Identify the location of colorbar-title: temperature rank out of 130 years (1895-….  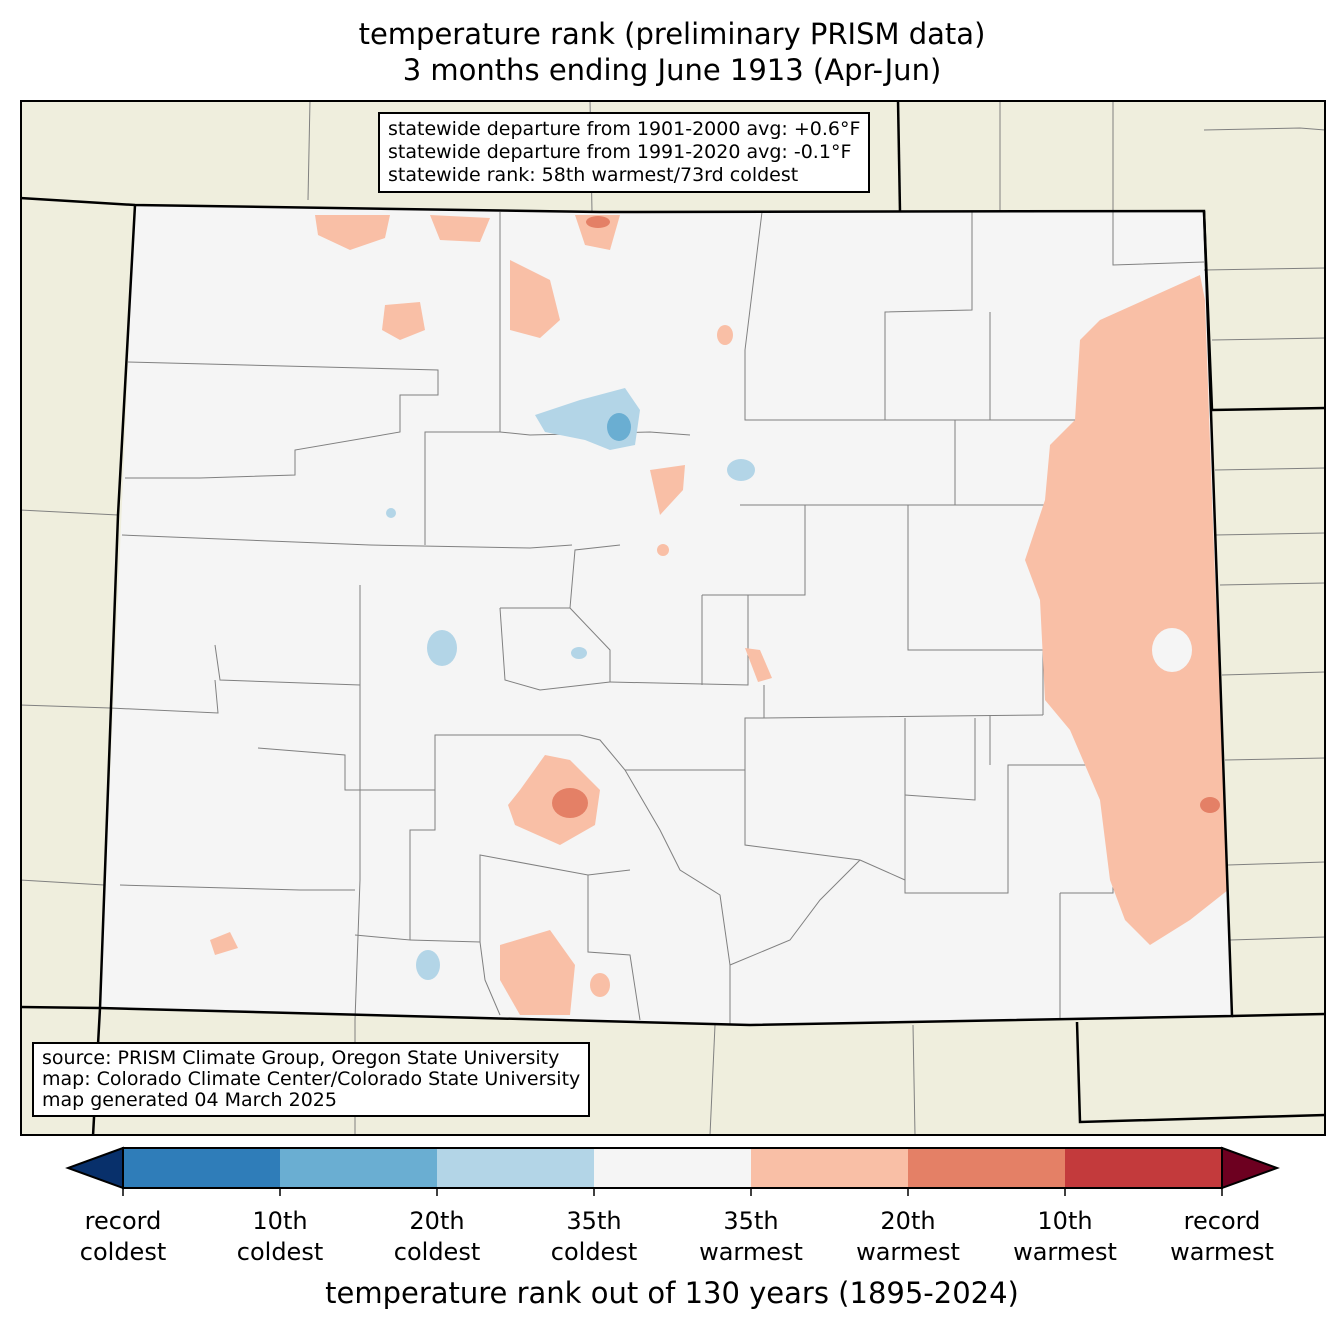
(672, 1293).